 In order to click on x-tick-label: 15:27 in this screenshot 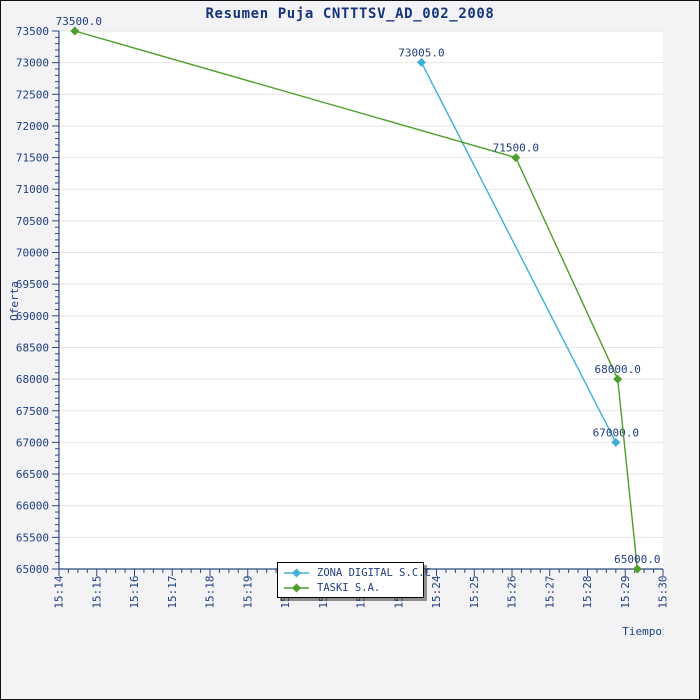, I will do `click(549, 591)`.